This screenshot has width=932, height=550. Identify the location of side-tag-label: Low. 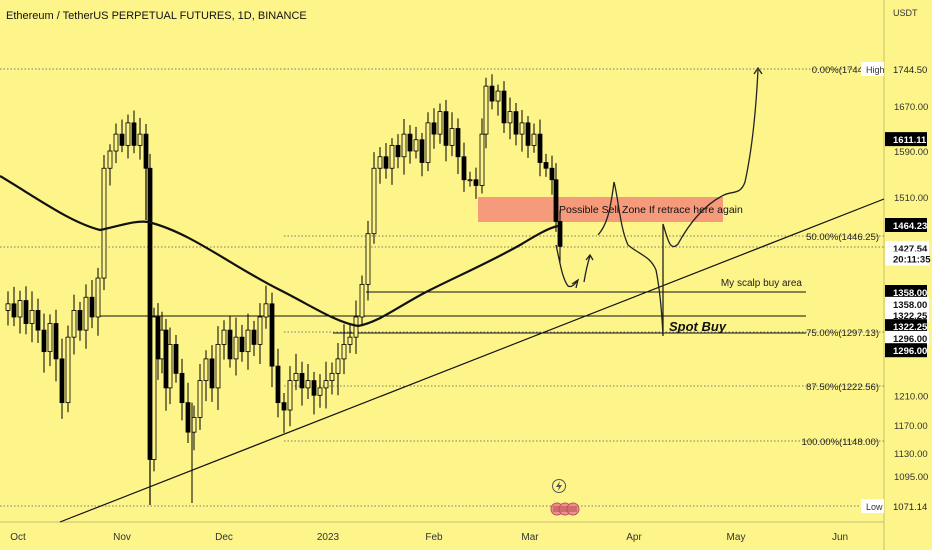
(874, 507).